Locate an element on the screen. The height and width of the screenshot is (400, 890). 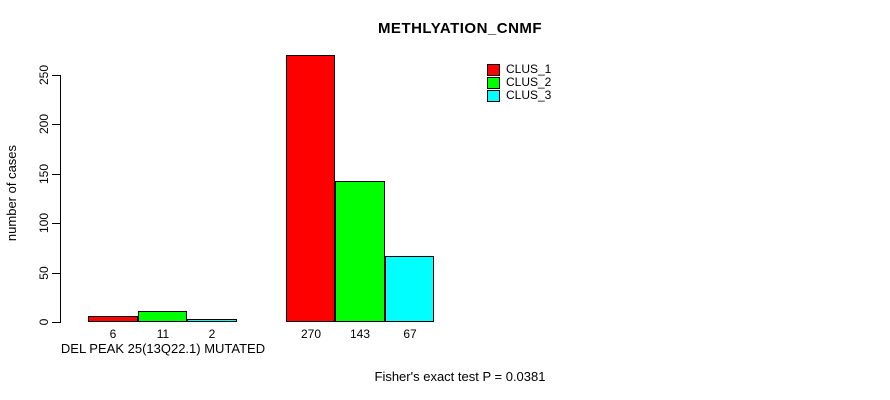
legend-item: CLUS_3 is located at coordinates (519, 95).